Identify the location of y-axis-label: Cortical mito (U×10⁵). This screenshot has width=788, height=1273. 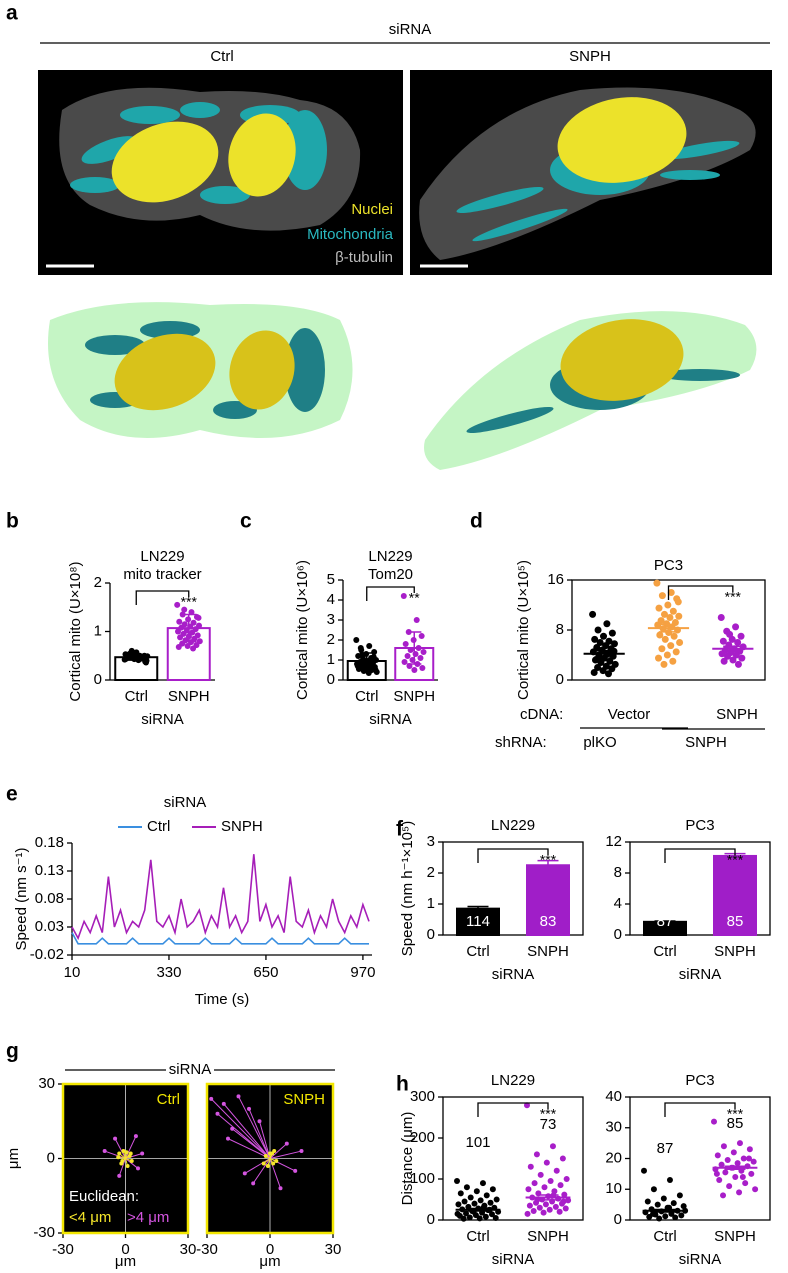
(523, 630).